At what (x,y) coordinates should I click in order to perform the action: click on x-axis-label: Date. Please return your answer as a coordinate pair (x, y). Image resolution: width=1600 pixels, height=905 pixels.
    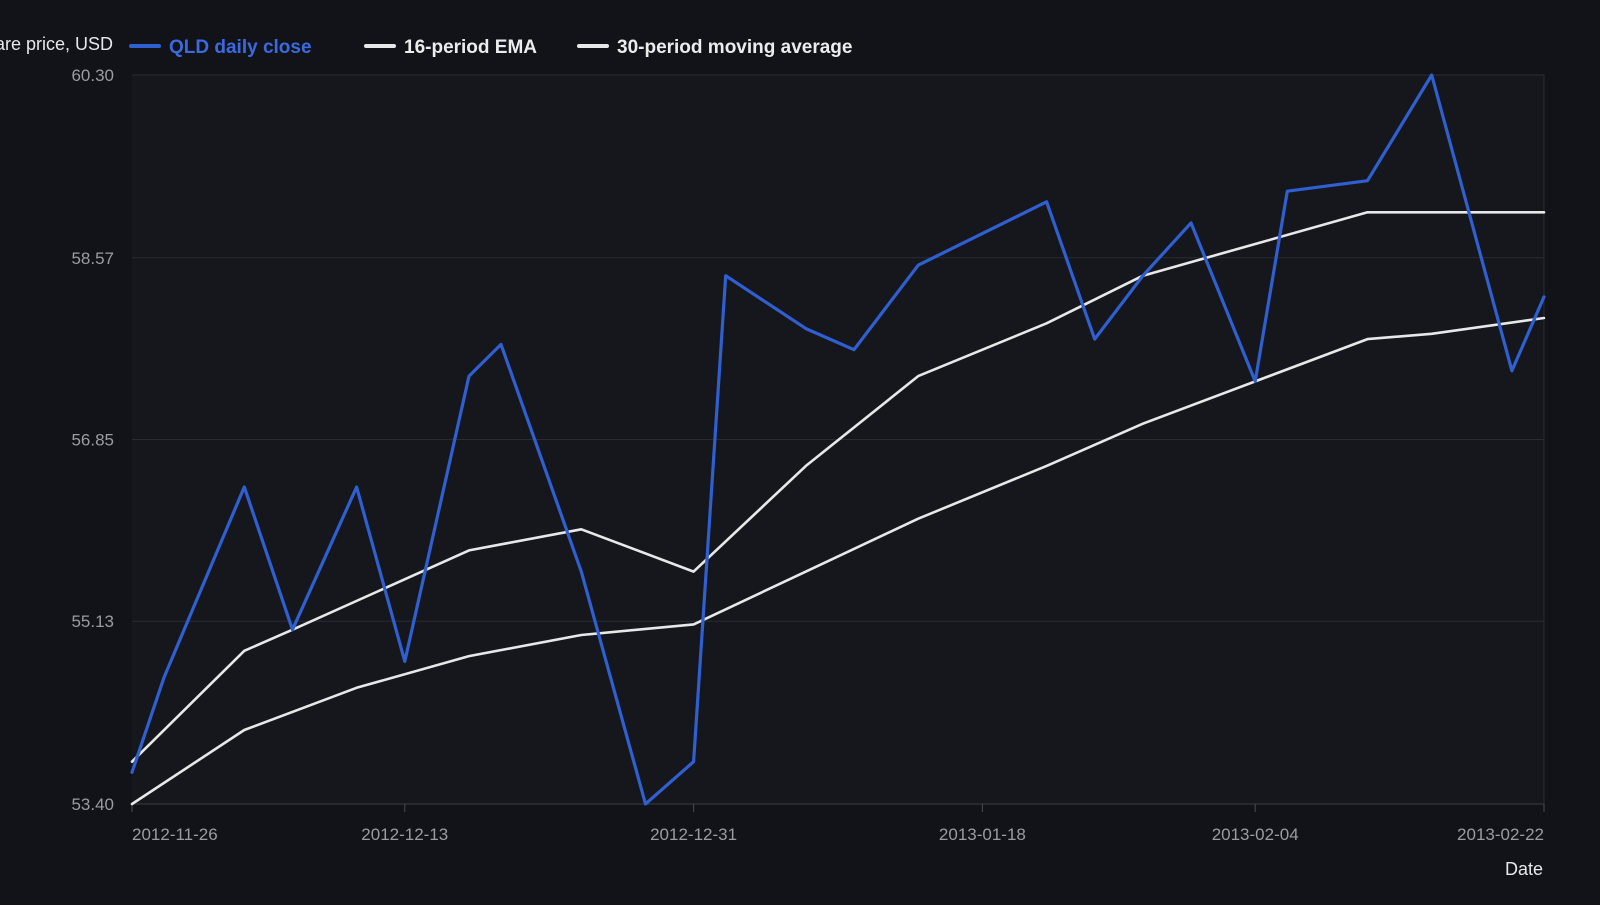
    Looking at the image, I should click on (1524, 869).